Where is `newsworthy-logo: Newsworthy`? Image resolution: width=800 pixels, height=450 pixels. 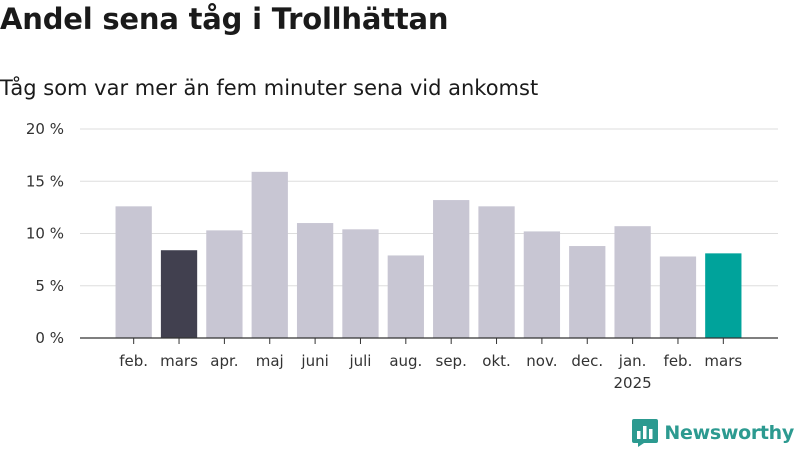 newsworthy-logo: Newsworthy is located at coordinates (713, 433).